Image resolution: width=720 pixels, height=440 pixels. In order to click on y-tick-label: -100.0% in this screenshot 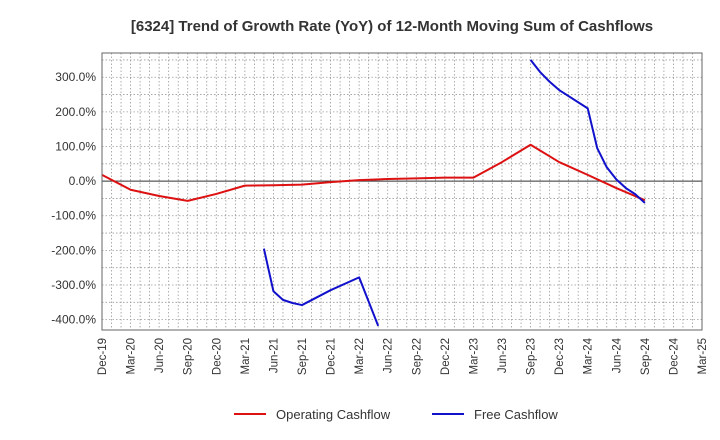, I will do `click(73, 216)`.